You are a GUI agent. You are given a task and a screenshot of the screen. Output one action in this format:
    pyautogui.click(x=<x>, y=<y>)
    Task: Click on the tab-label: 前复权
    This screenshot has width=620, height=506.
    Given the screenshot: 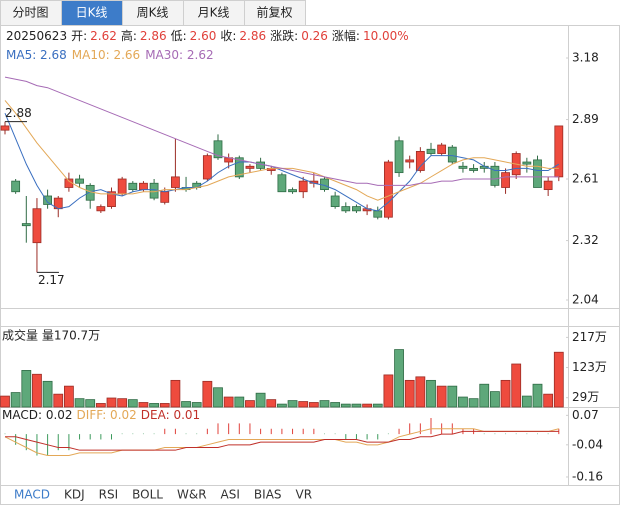 What is the action you would take?
    pyautogui.click(x=274, y=12)
    